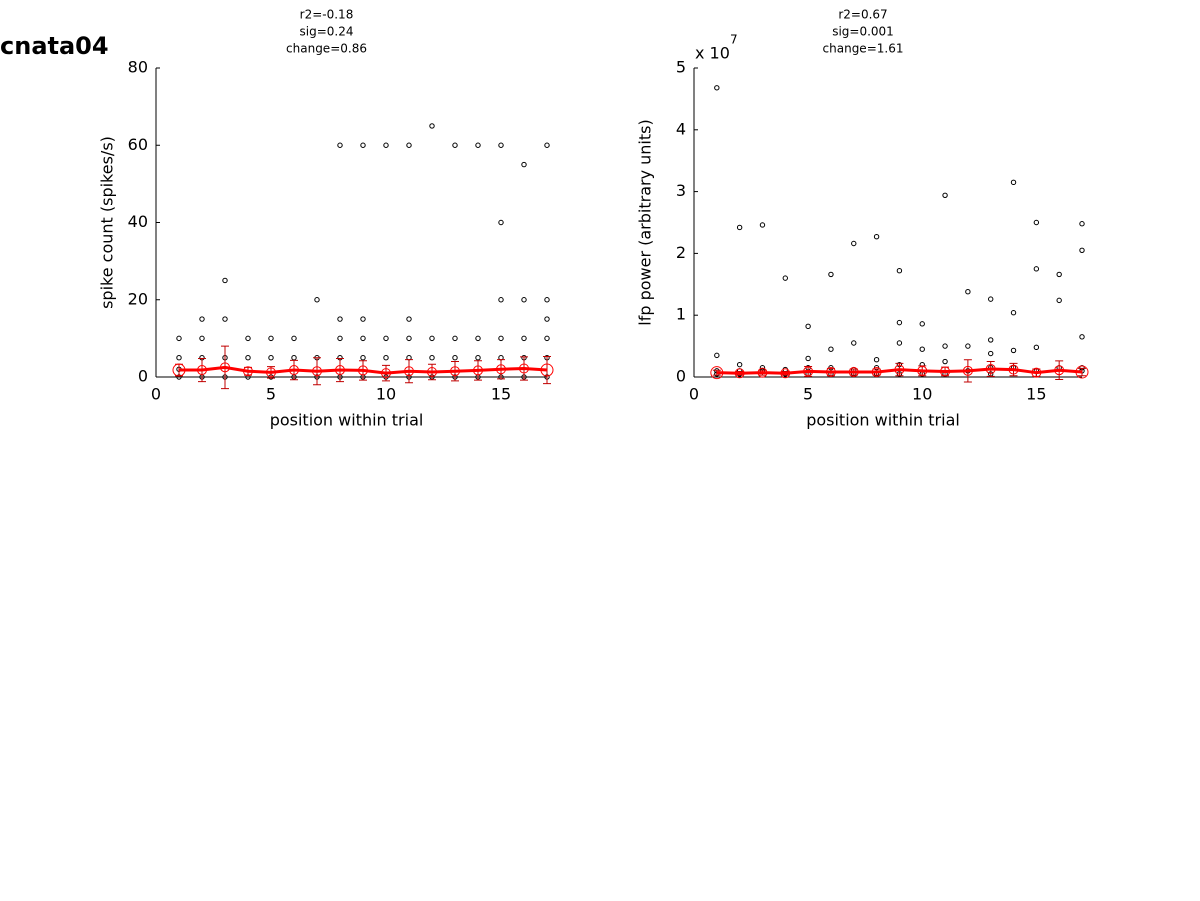 The image size is (1200, 901). I want to click on y-tick-label: 2, so click(681, 252).